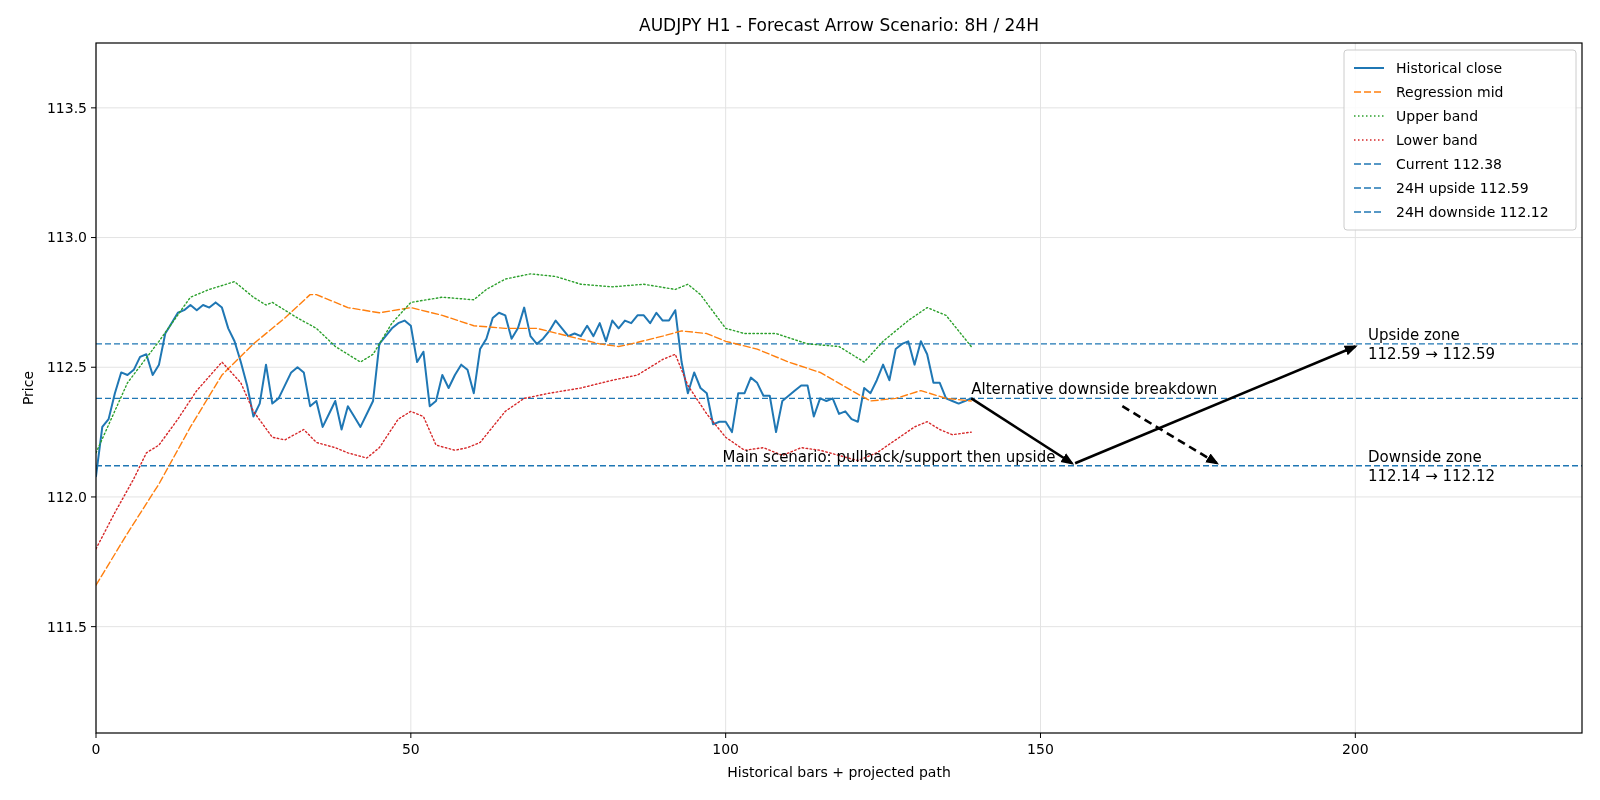  I want to click on annotation: Downside zone 112.14 → 112.12, so click(1431, 466).